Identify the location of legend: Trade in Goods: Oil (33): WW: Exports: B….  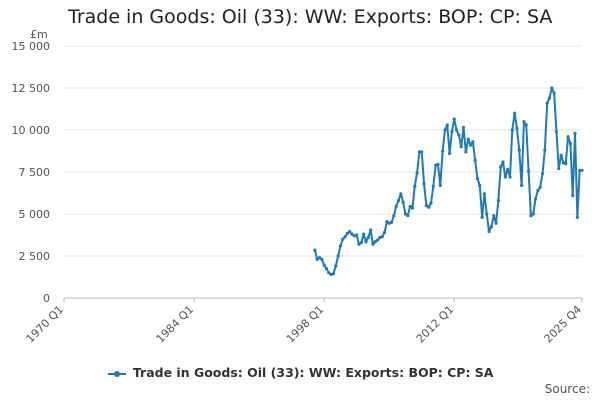
(300, 372).